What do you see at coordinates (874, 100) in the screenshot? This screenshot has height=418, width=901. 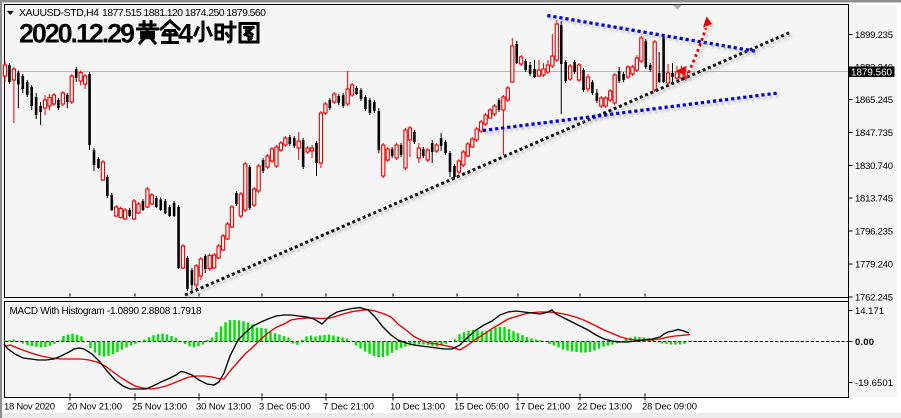 I see `svg-text: 1865.245` at bounding box center [874, 100].